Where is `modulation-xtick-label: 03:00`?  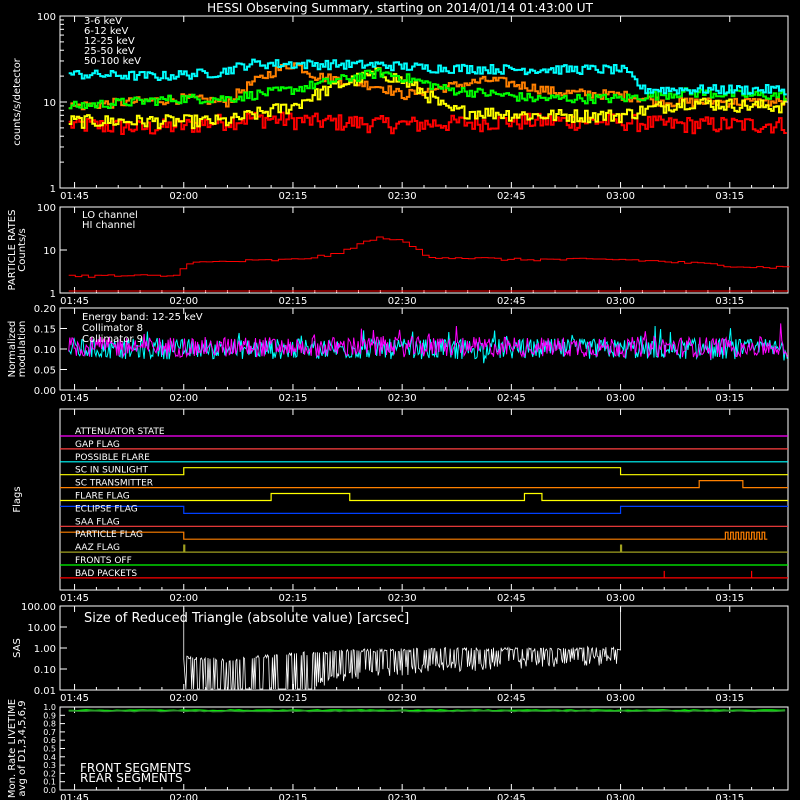
modulation-xtick-label: 03:00 is located at coordinates (620, 398).